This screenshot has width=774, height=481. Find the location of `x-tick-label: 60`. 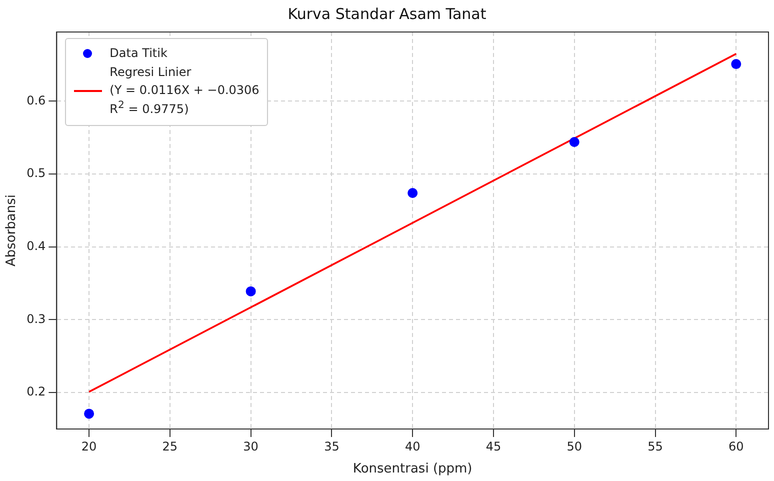

x-tick-label: 60 is located at coordinates (736, 446).